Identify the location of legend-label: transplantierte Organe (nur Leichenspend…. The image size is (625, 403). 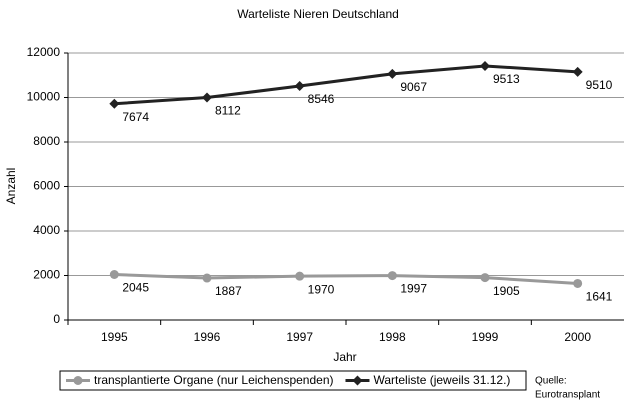
(213, 380).